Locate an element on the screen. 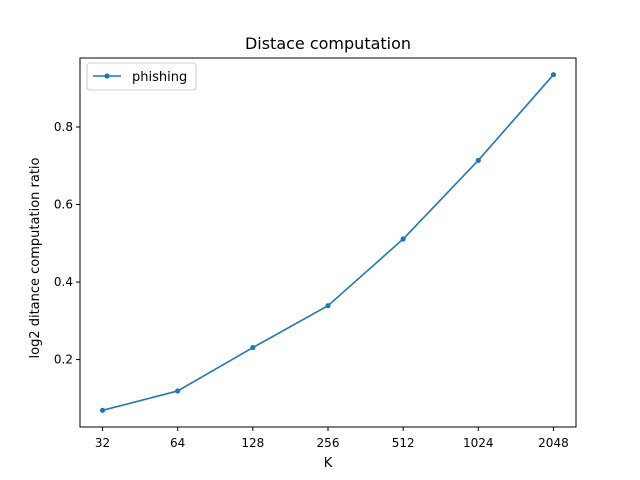  y-tick-label: 0.2 is located at coordinates (63, 360).